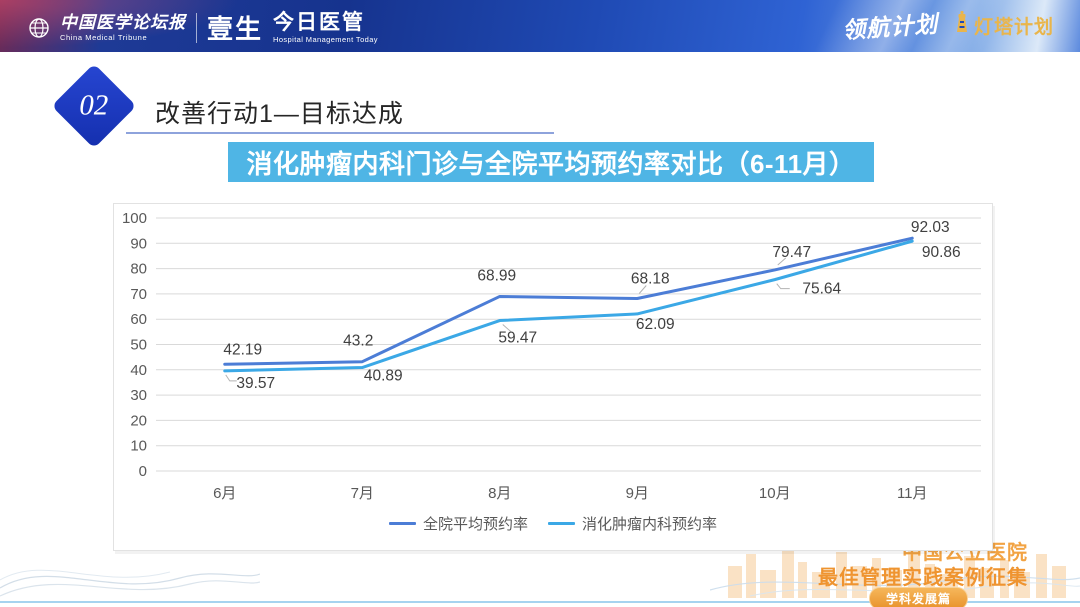 This screenshot has width=1080, height=607. What do you see at coordinates (196, 27) in the screenshot?
I see `brand-divider` at bounding box center [196, 27].